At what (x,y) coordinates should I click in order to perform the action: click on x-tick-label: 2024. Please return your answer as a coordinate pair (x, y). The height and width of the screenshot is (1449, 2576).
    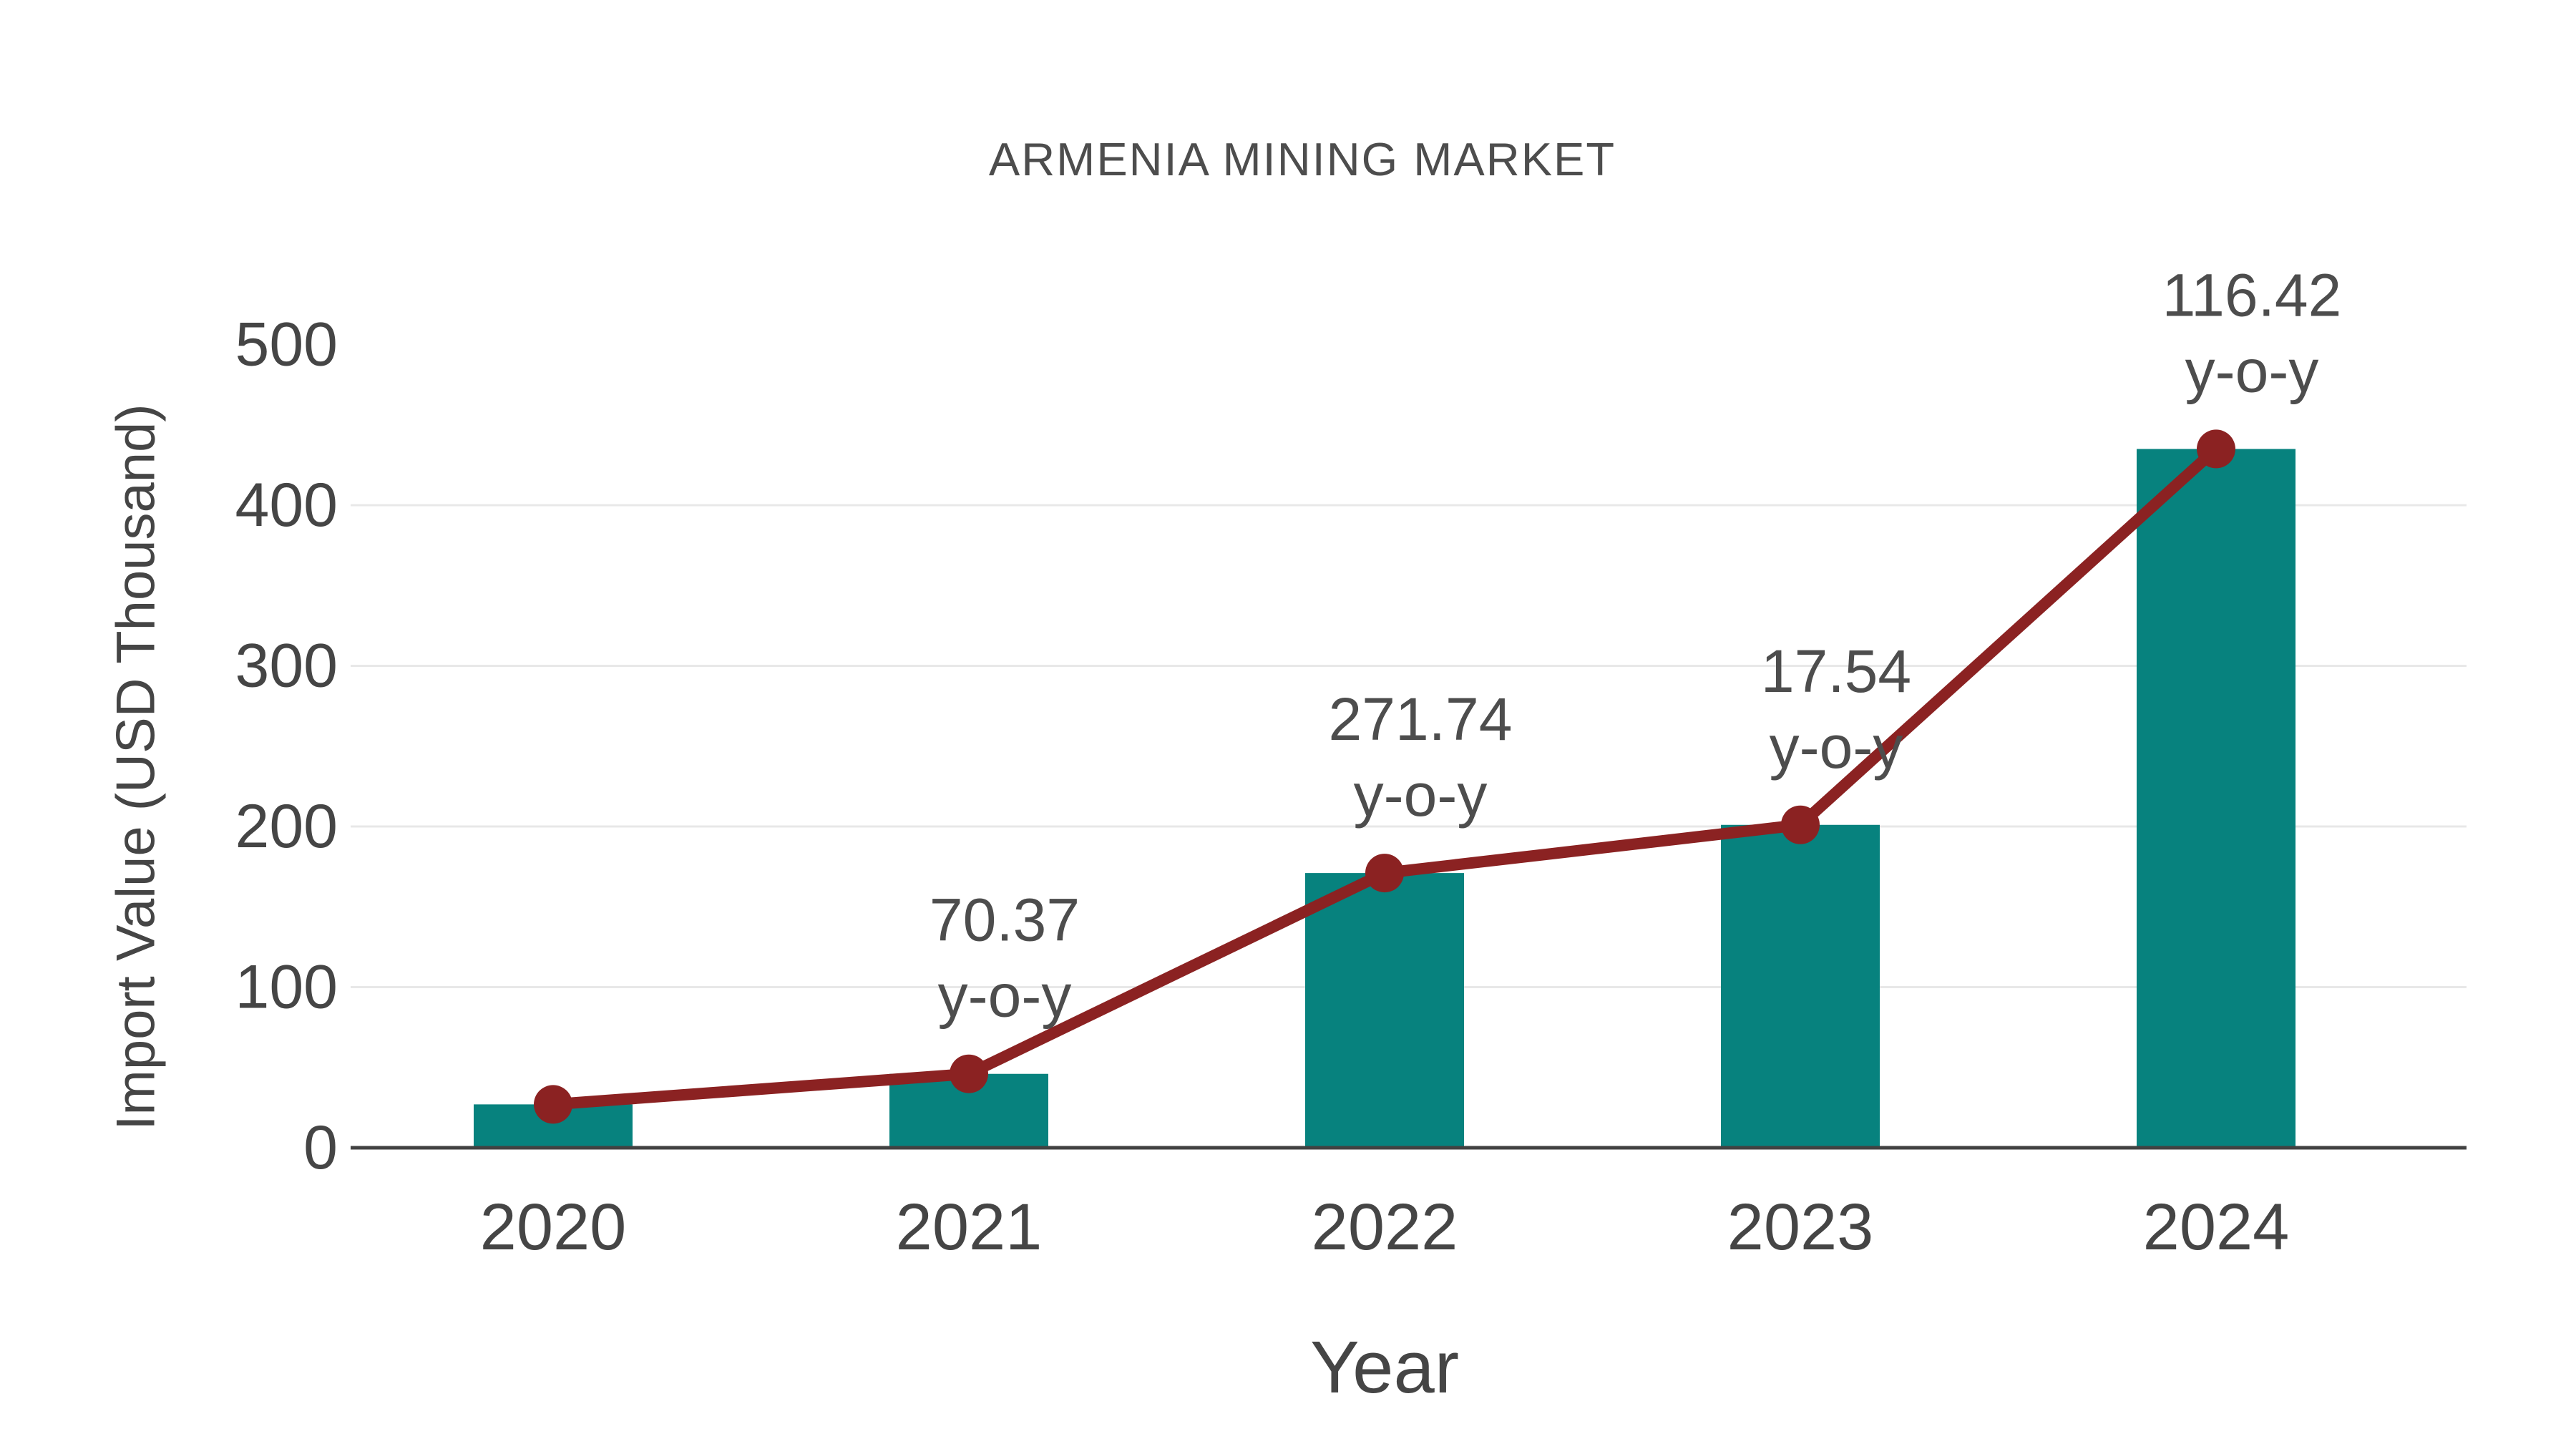
    Looking at the image, I should click on (2216, 1227).